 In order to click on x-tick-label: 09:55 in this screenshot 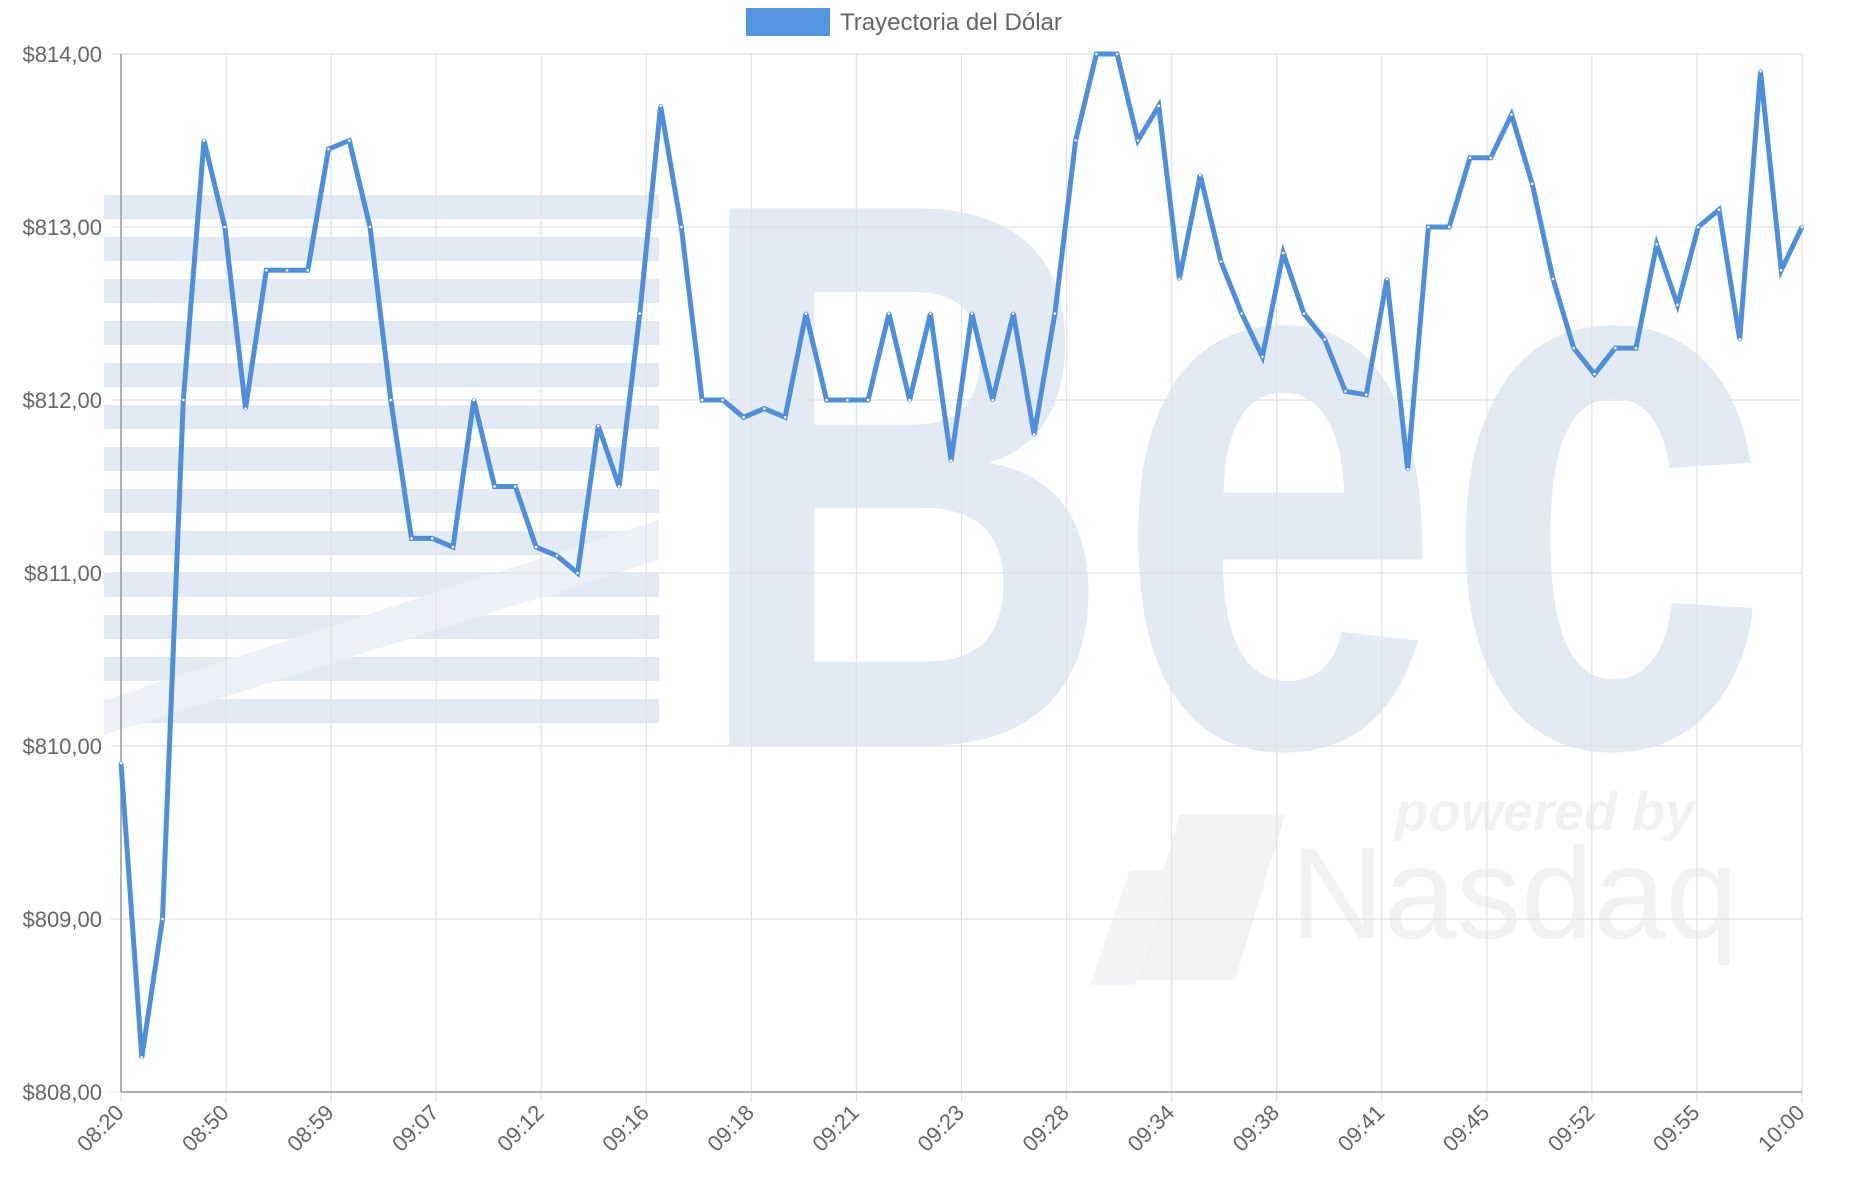, I will do `click(1676, 1128)`.